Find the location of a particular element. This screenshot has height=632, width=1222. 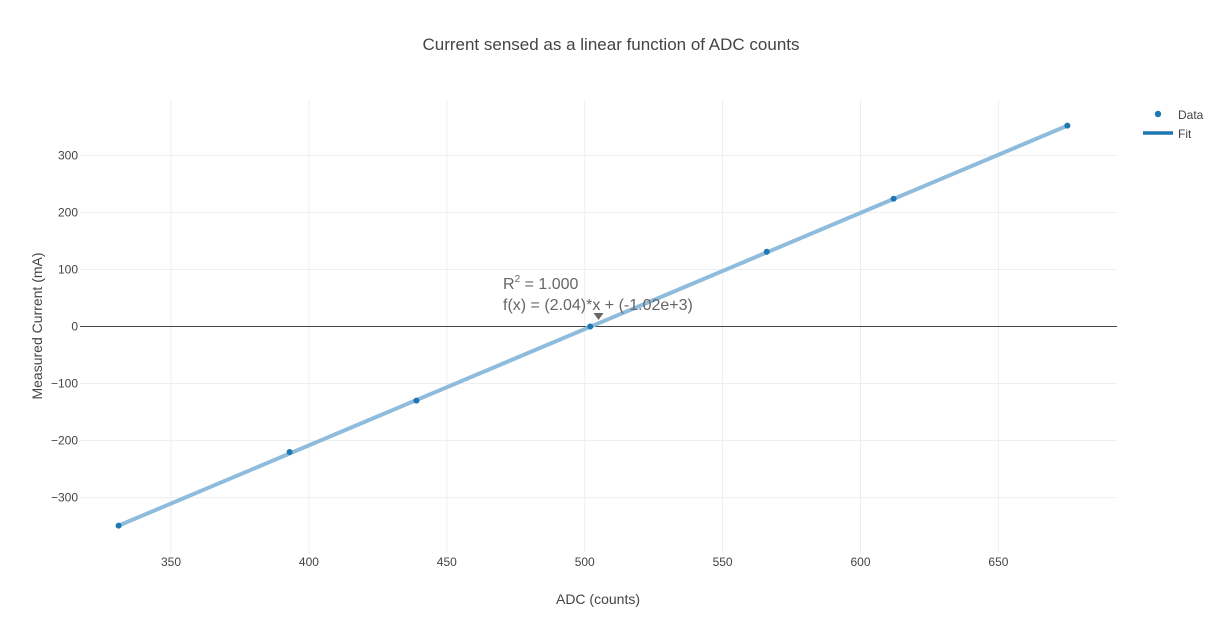

fit-annotation: R2 = 1.000 f(x) = (2.04)*x + (-1.02e+3) is located at coordinates (598, 297).